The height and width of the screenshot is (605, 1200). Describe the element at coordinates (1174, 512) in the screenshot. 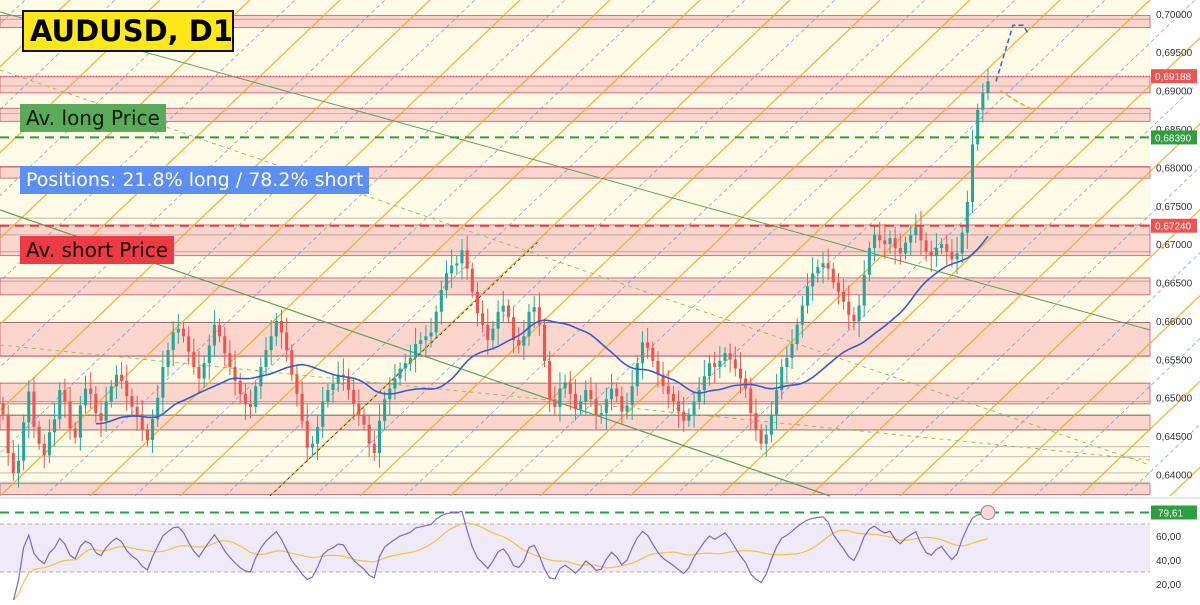

I see `rsi-value-box` at that location.